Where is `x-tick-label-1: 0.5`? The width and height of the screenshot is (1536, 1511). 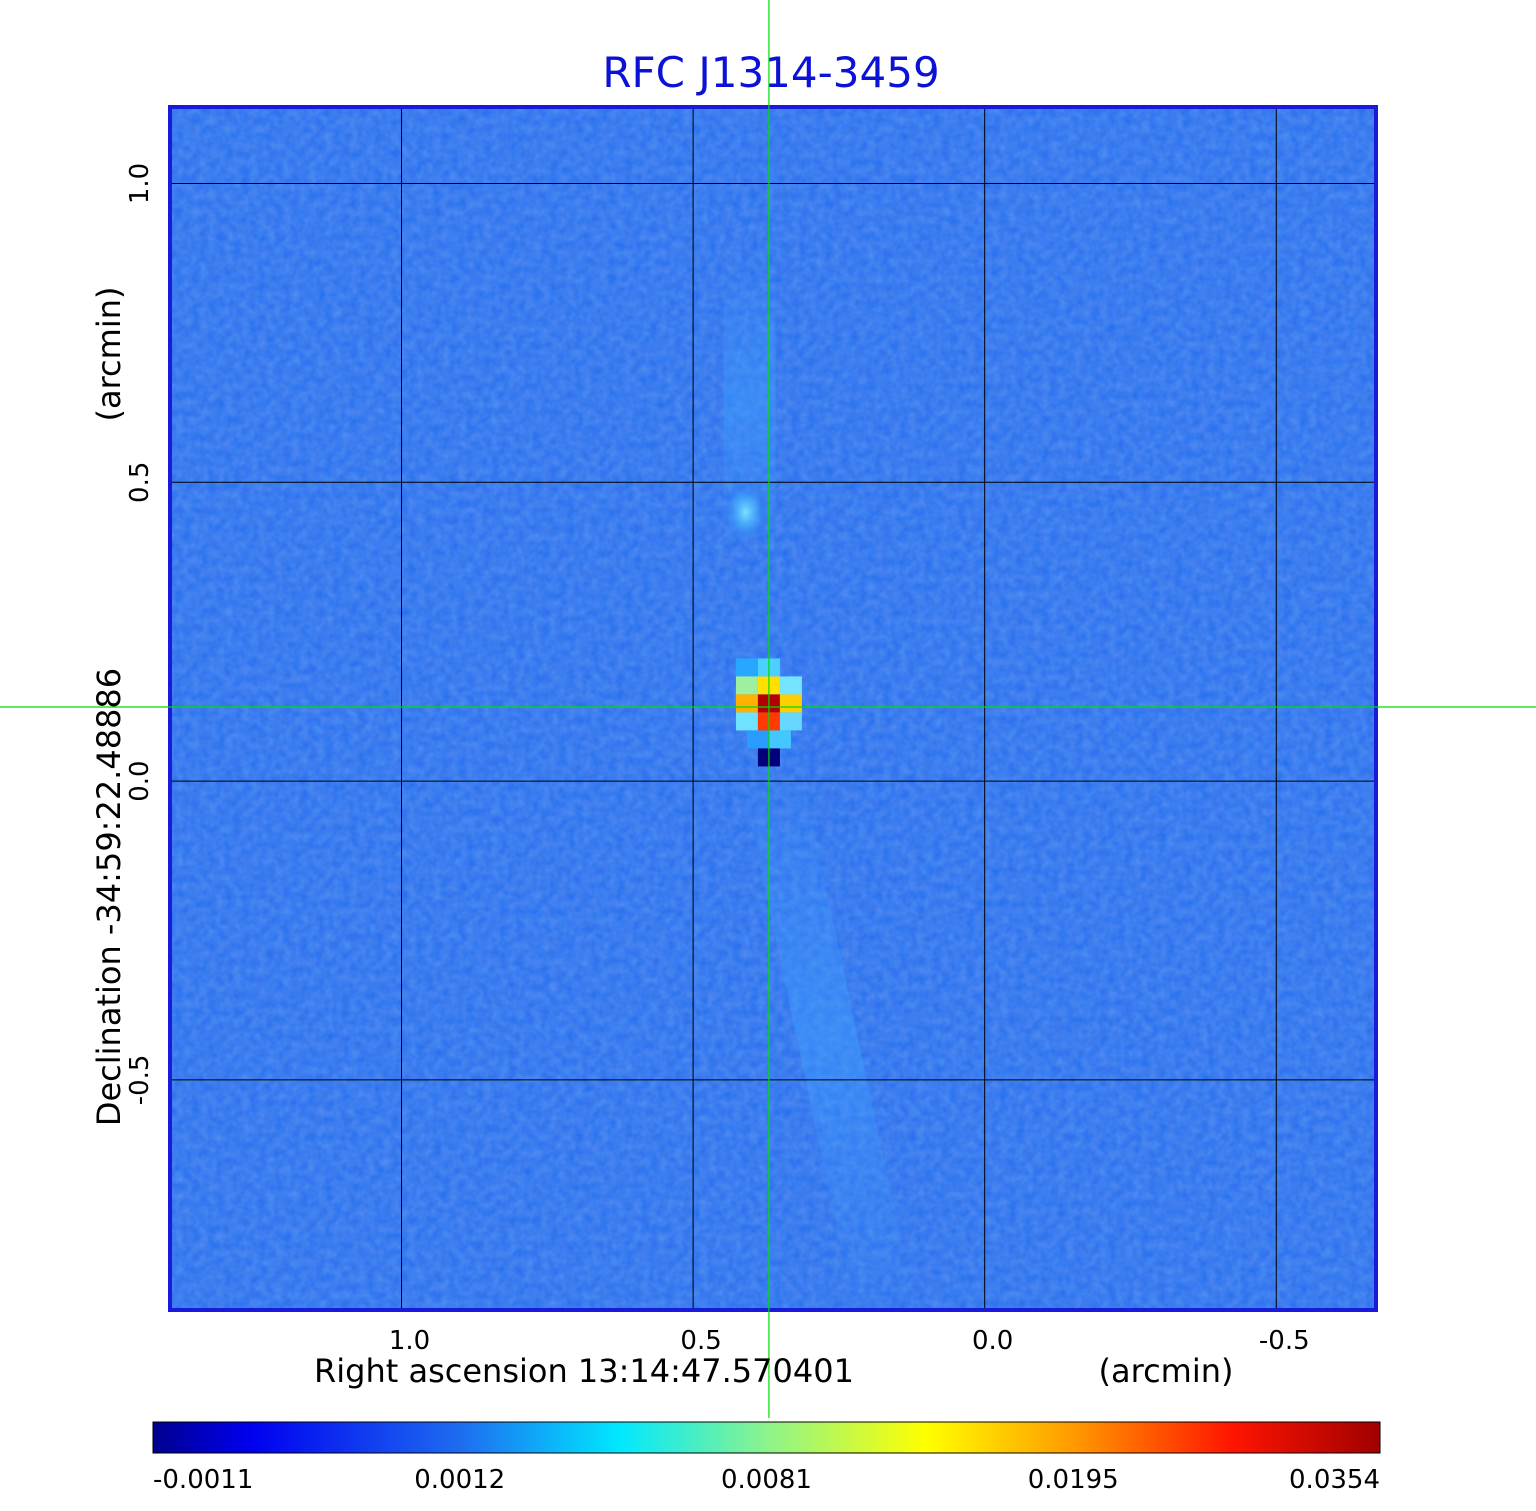
x-tick-label-1: 0.5 is located at coordinates (700, 1341).